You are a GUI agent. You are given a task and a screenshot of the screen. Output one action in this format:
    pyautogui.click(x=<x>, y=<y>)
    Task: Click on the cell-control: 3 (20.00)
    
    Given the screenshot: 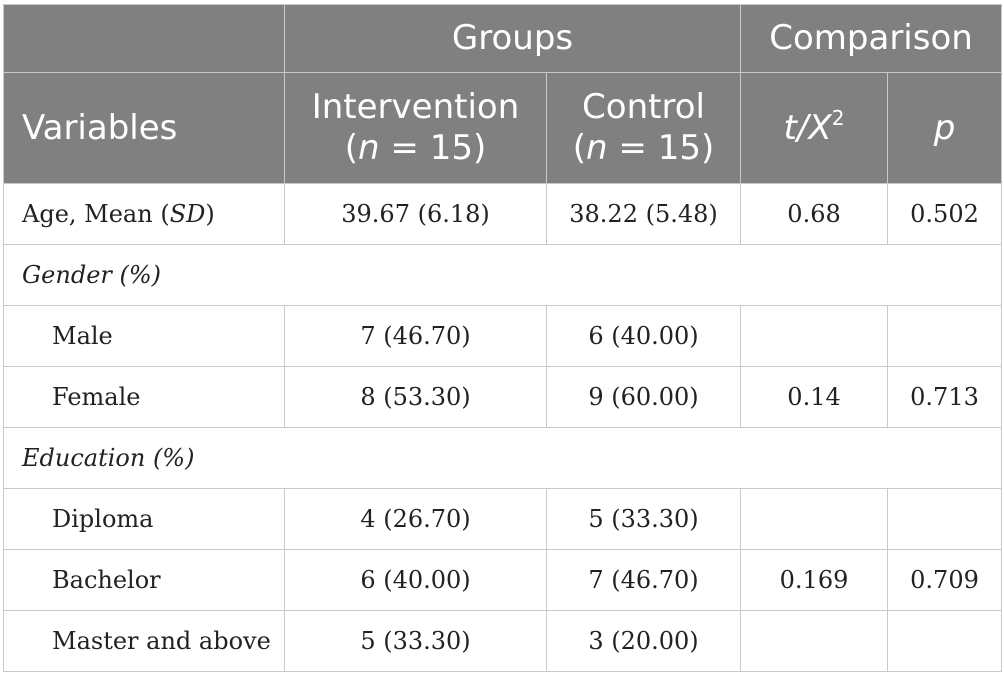 What is the action you would take?
    pyautogui.click(x=643, y=641)
    